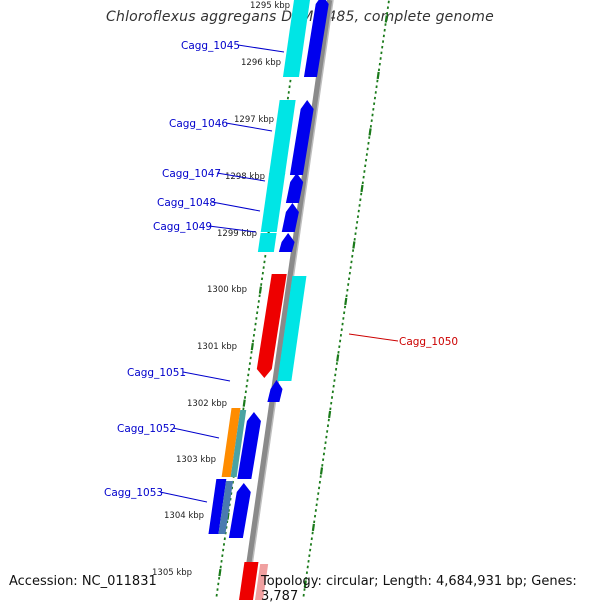  Describe the element at coordinates (237, 234) in the screenshot. I see `scale-label: 1299 kbp` at that location.